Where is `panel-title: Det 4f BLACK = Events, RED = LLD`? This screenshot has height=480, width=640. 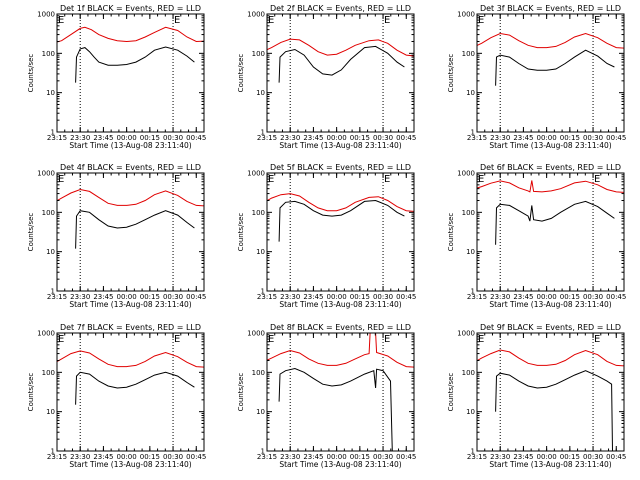
panel-title: Det 4f BLACK = Events, RED = LLD is located at coordinates (130, 167).